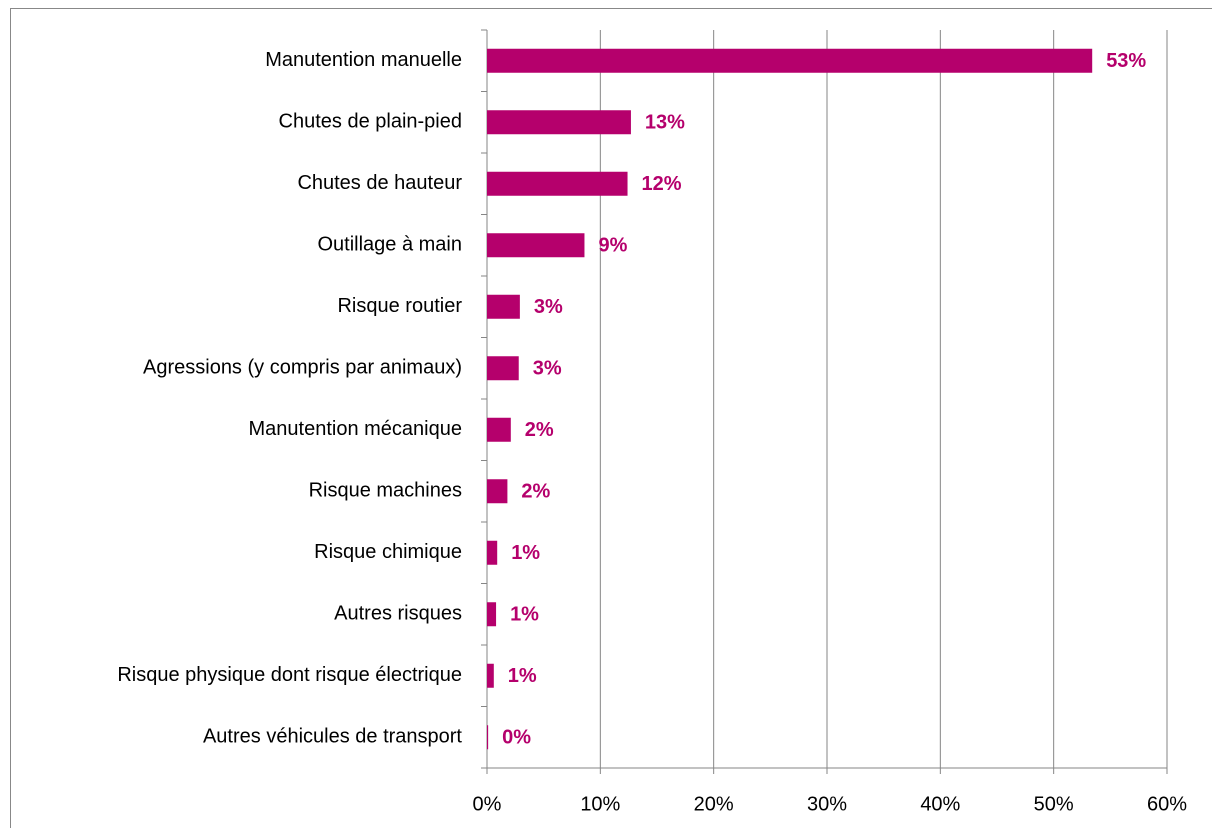  What do you see at coordinates (714, 804) in the screenshot?
I see `x-tick-label: 20%` at bounding box center [714, 804].